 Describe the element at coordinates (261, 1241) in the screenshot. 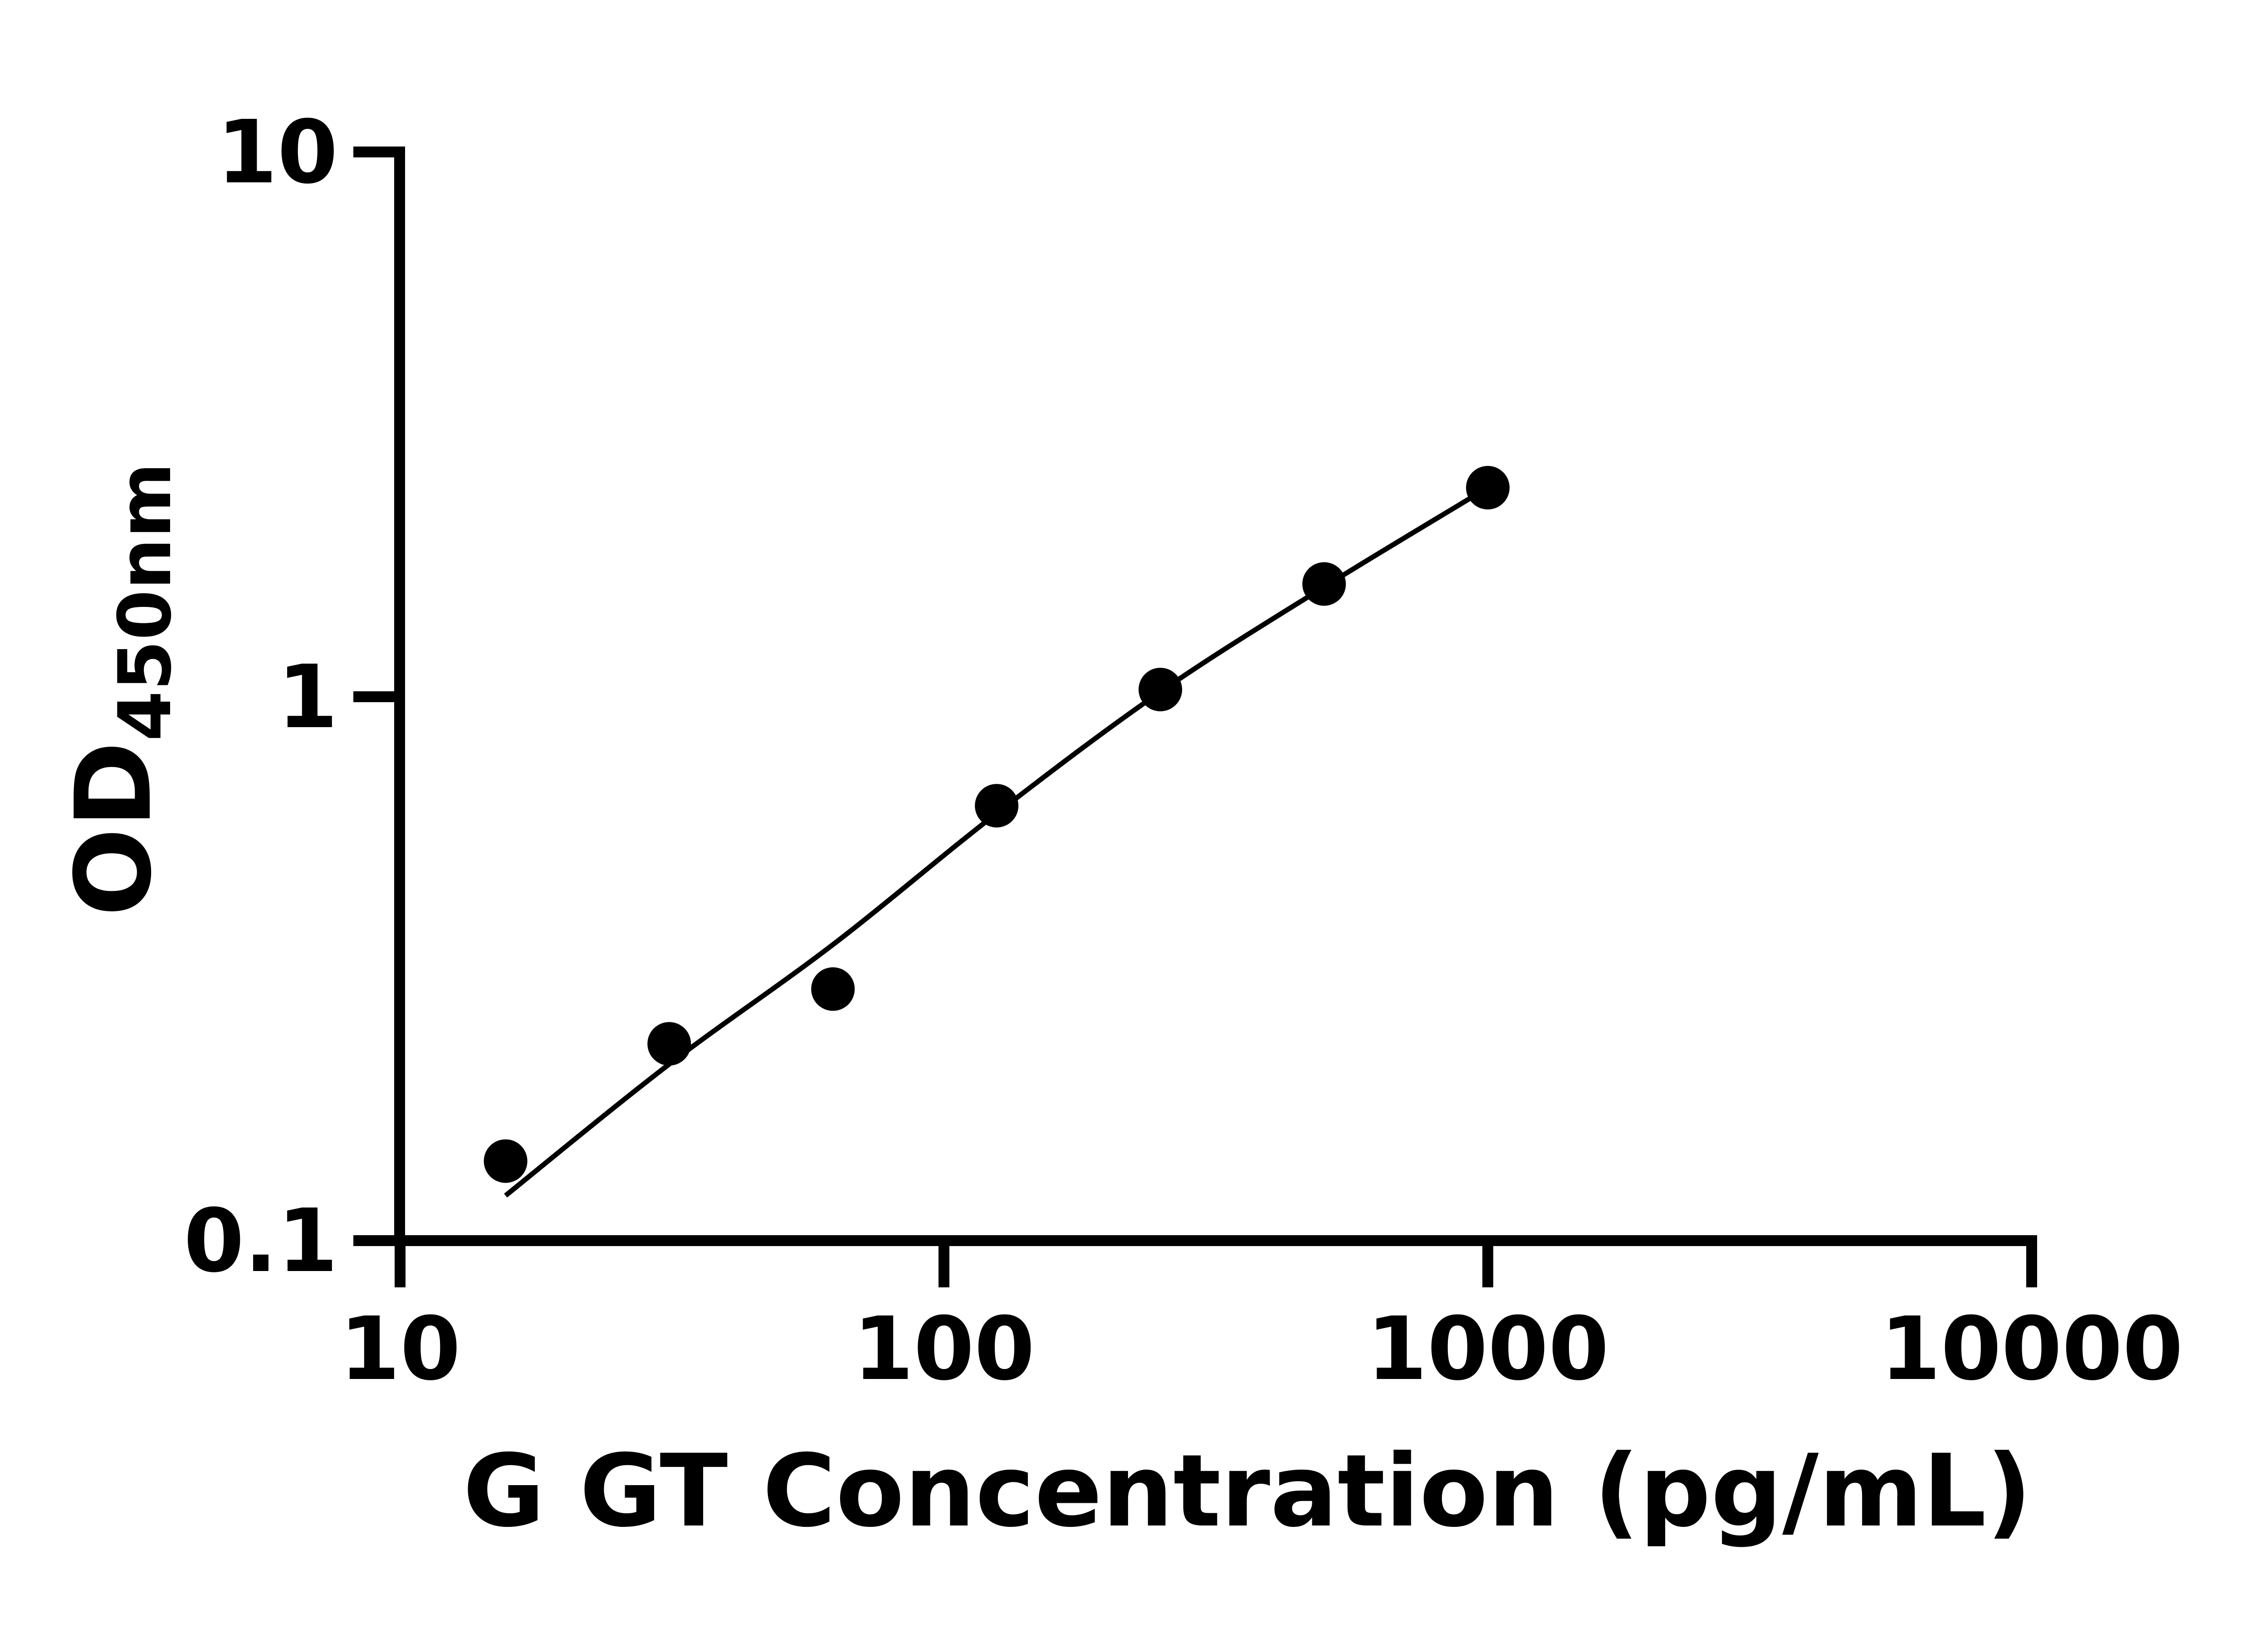

I see `y-tick-label-0point1: 0.1` at that location.